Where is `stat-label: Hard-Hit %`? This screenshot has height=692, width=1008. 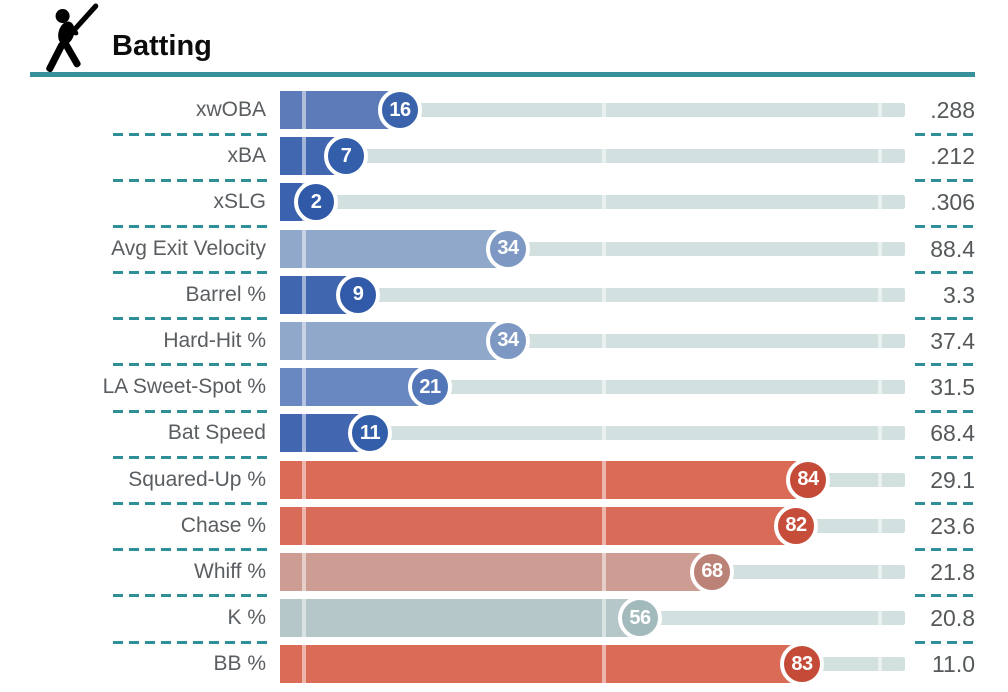 stat-label: Hard-Hit % is located at coordinates (214, 340).